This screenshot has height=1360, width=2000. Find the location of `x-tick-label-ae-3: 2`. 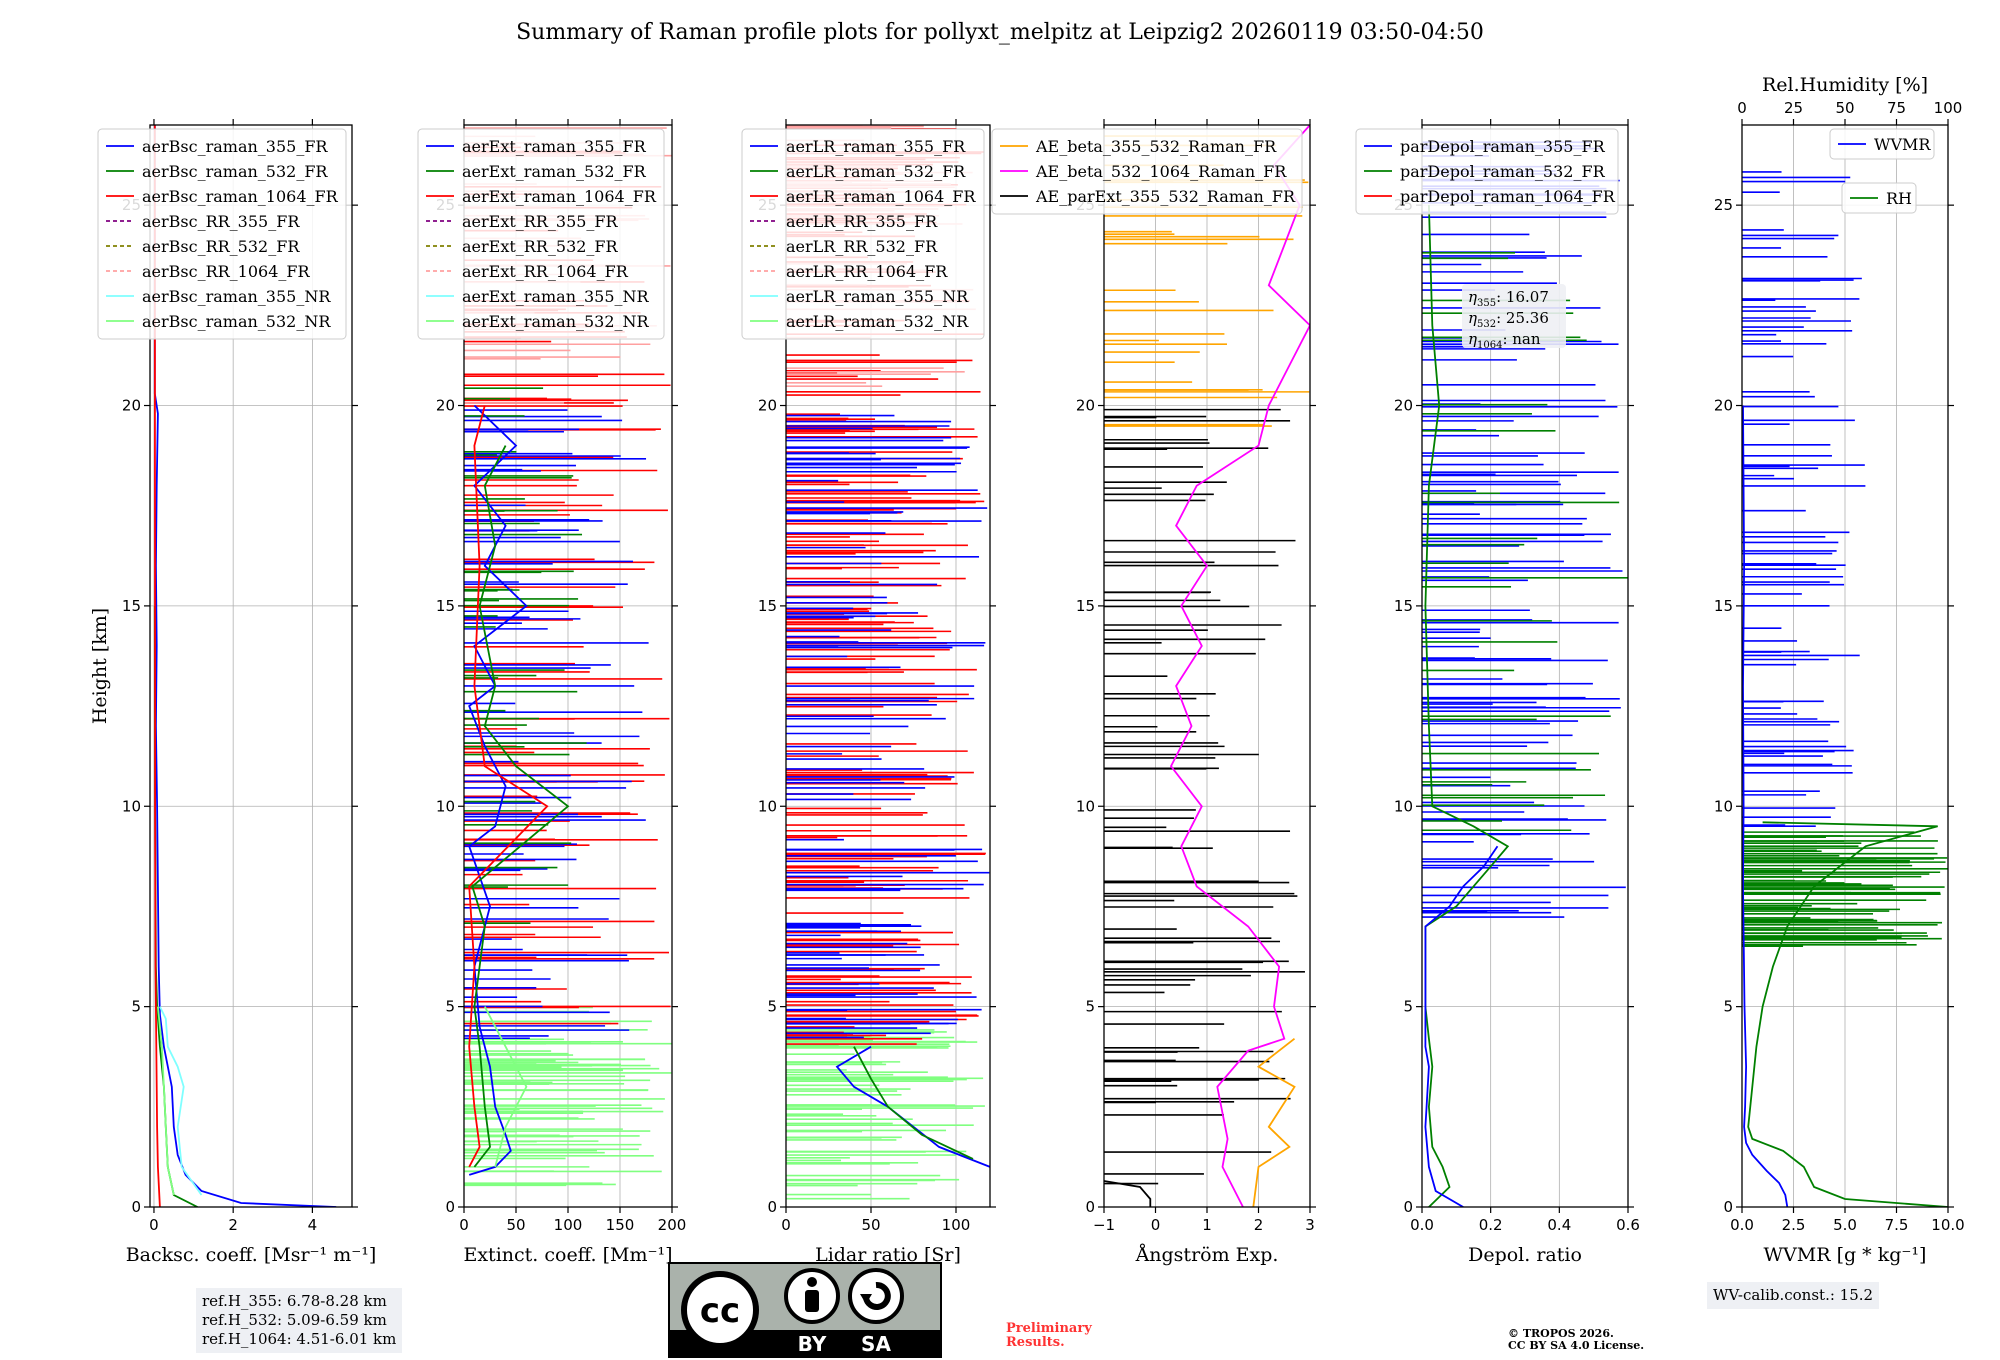

x-tick-label-ae-3: 2 is located at coordinates (1259, 1225).